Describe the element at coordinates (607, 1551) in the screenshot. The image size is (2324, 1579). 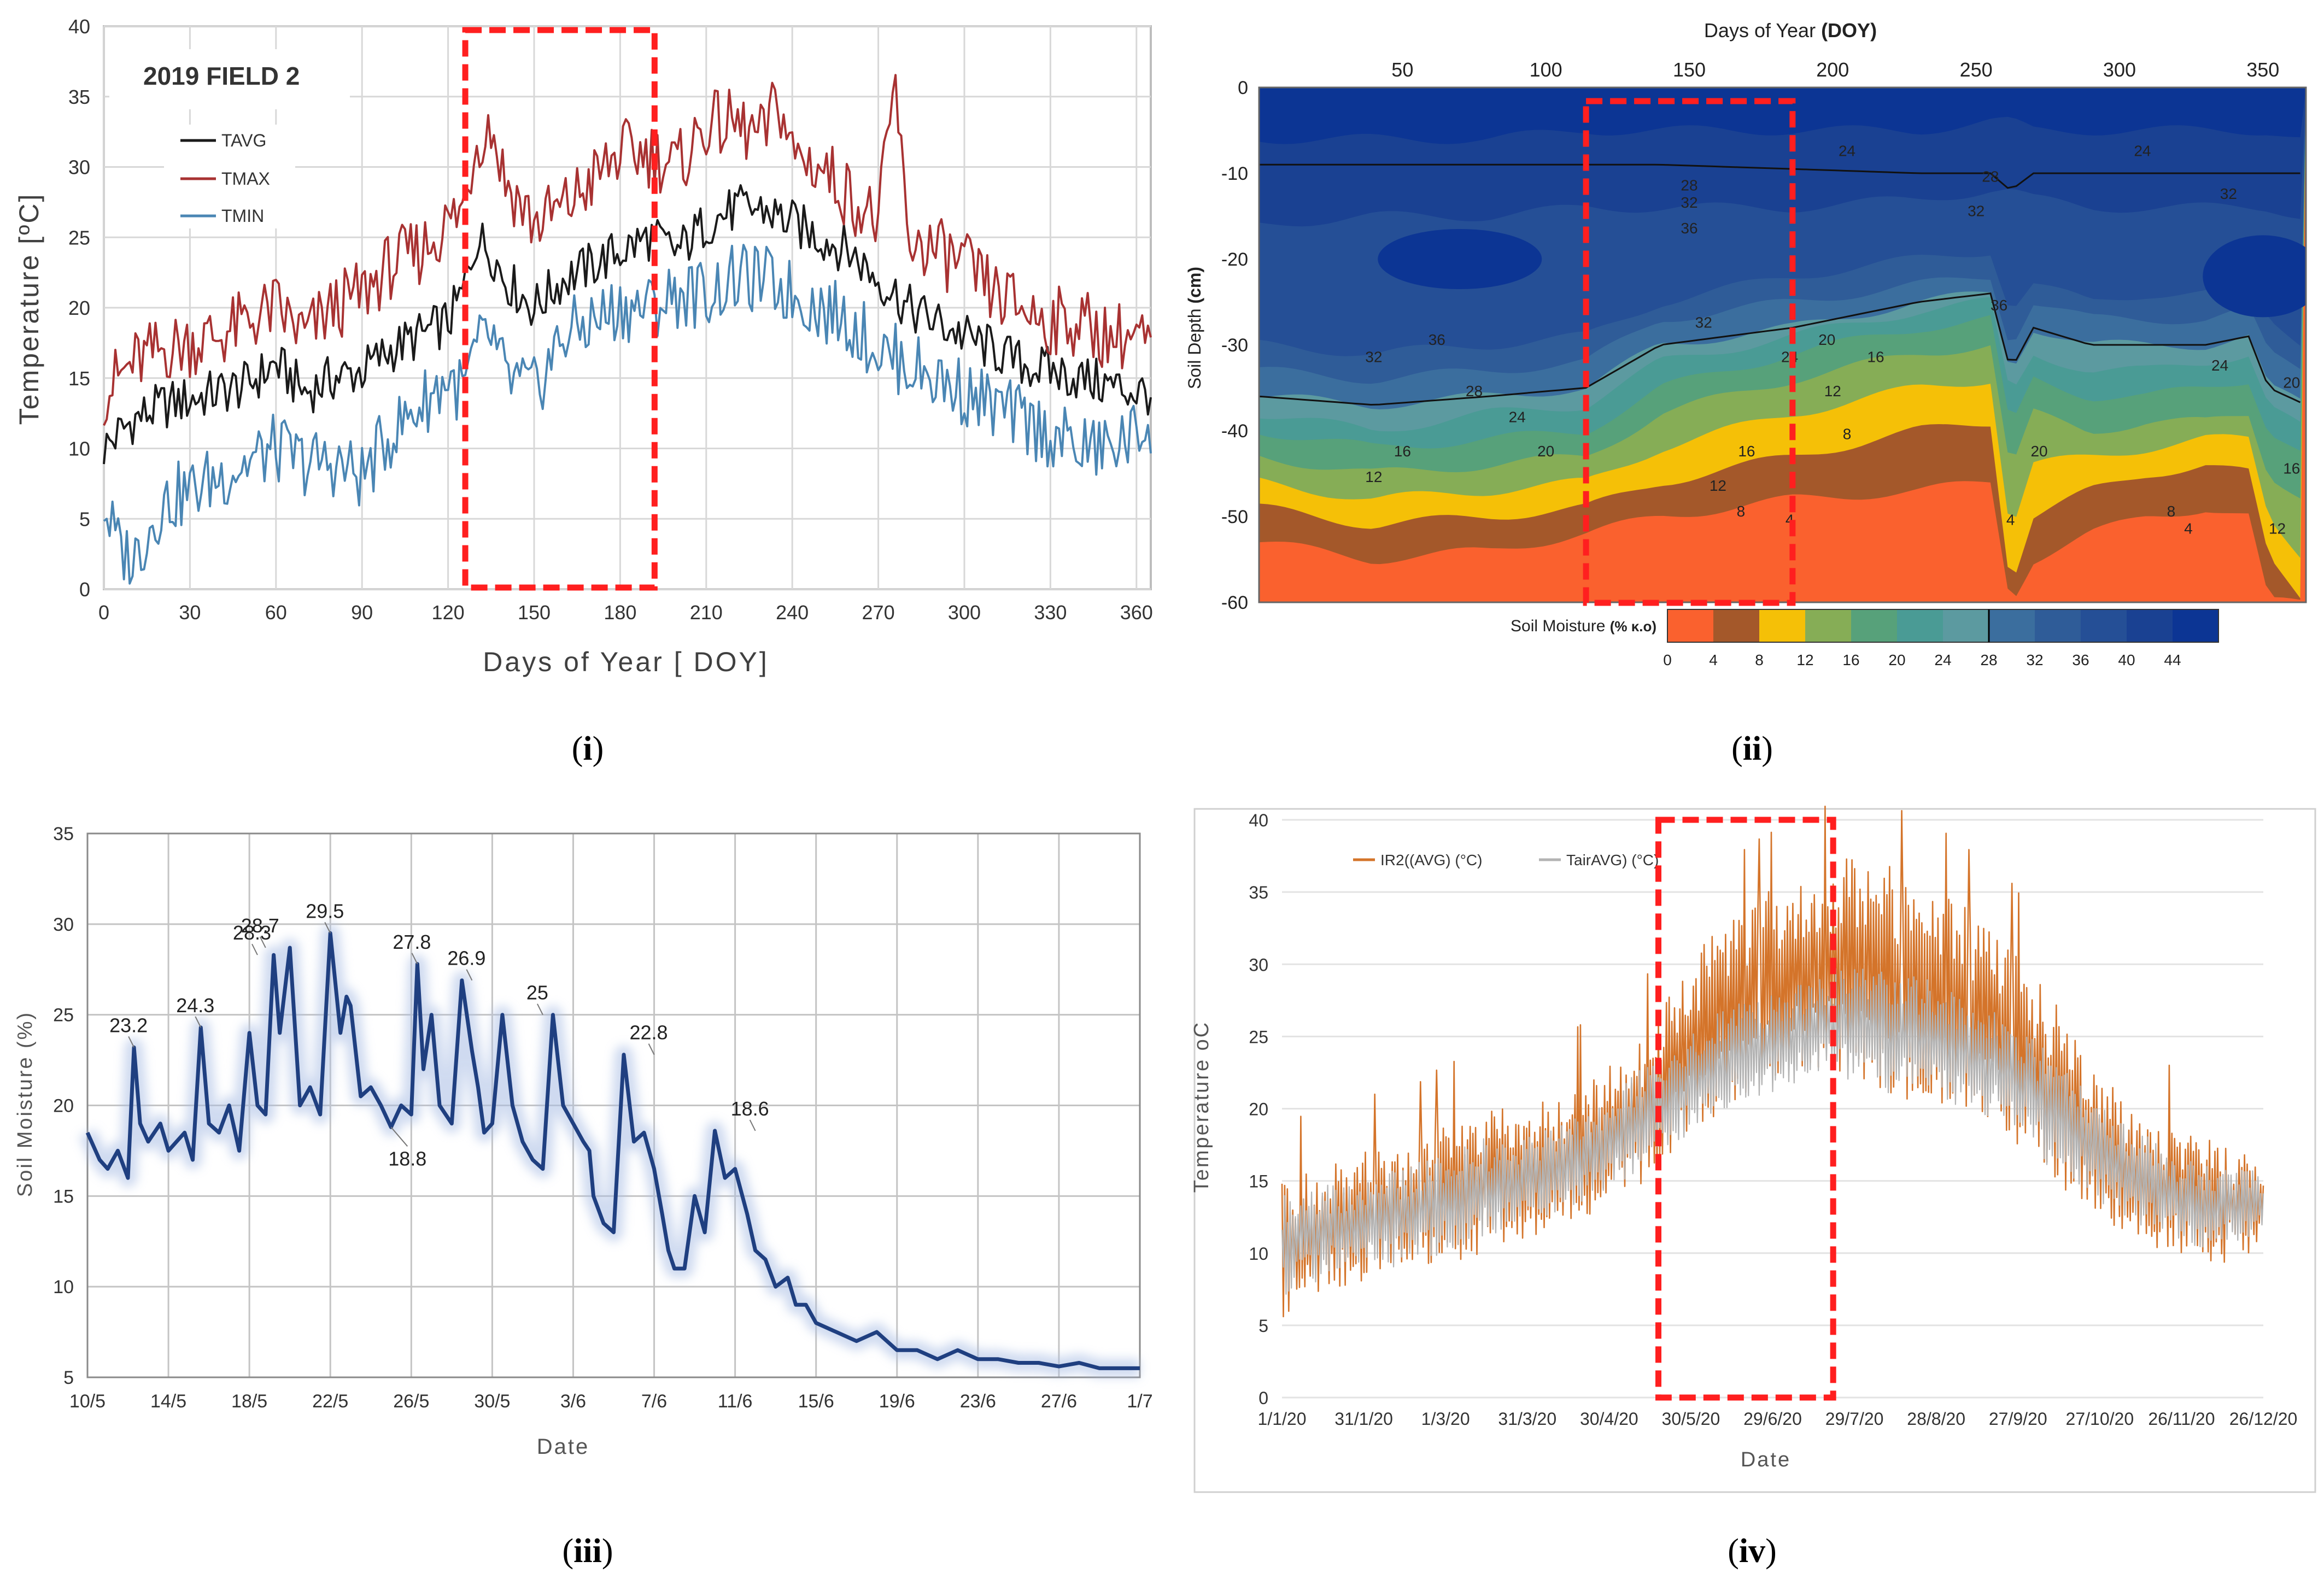
I see `panel-label-paren-close: )` at that location.